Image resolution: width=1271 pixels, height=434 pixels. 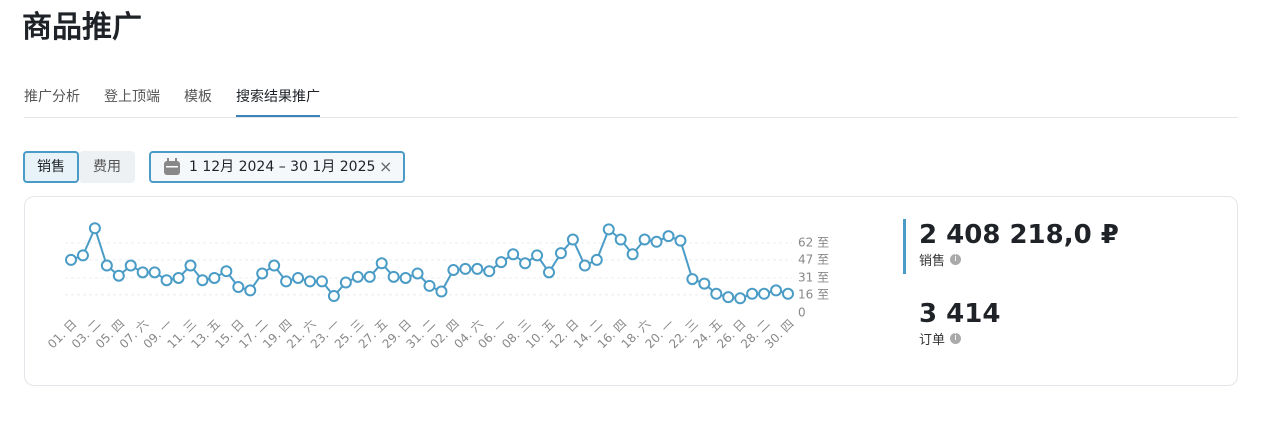 I want to click on y-tick-label: 31 至, so click(x=813, y=277).